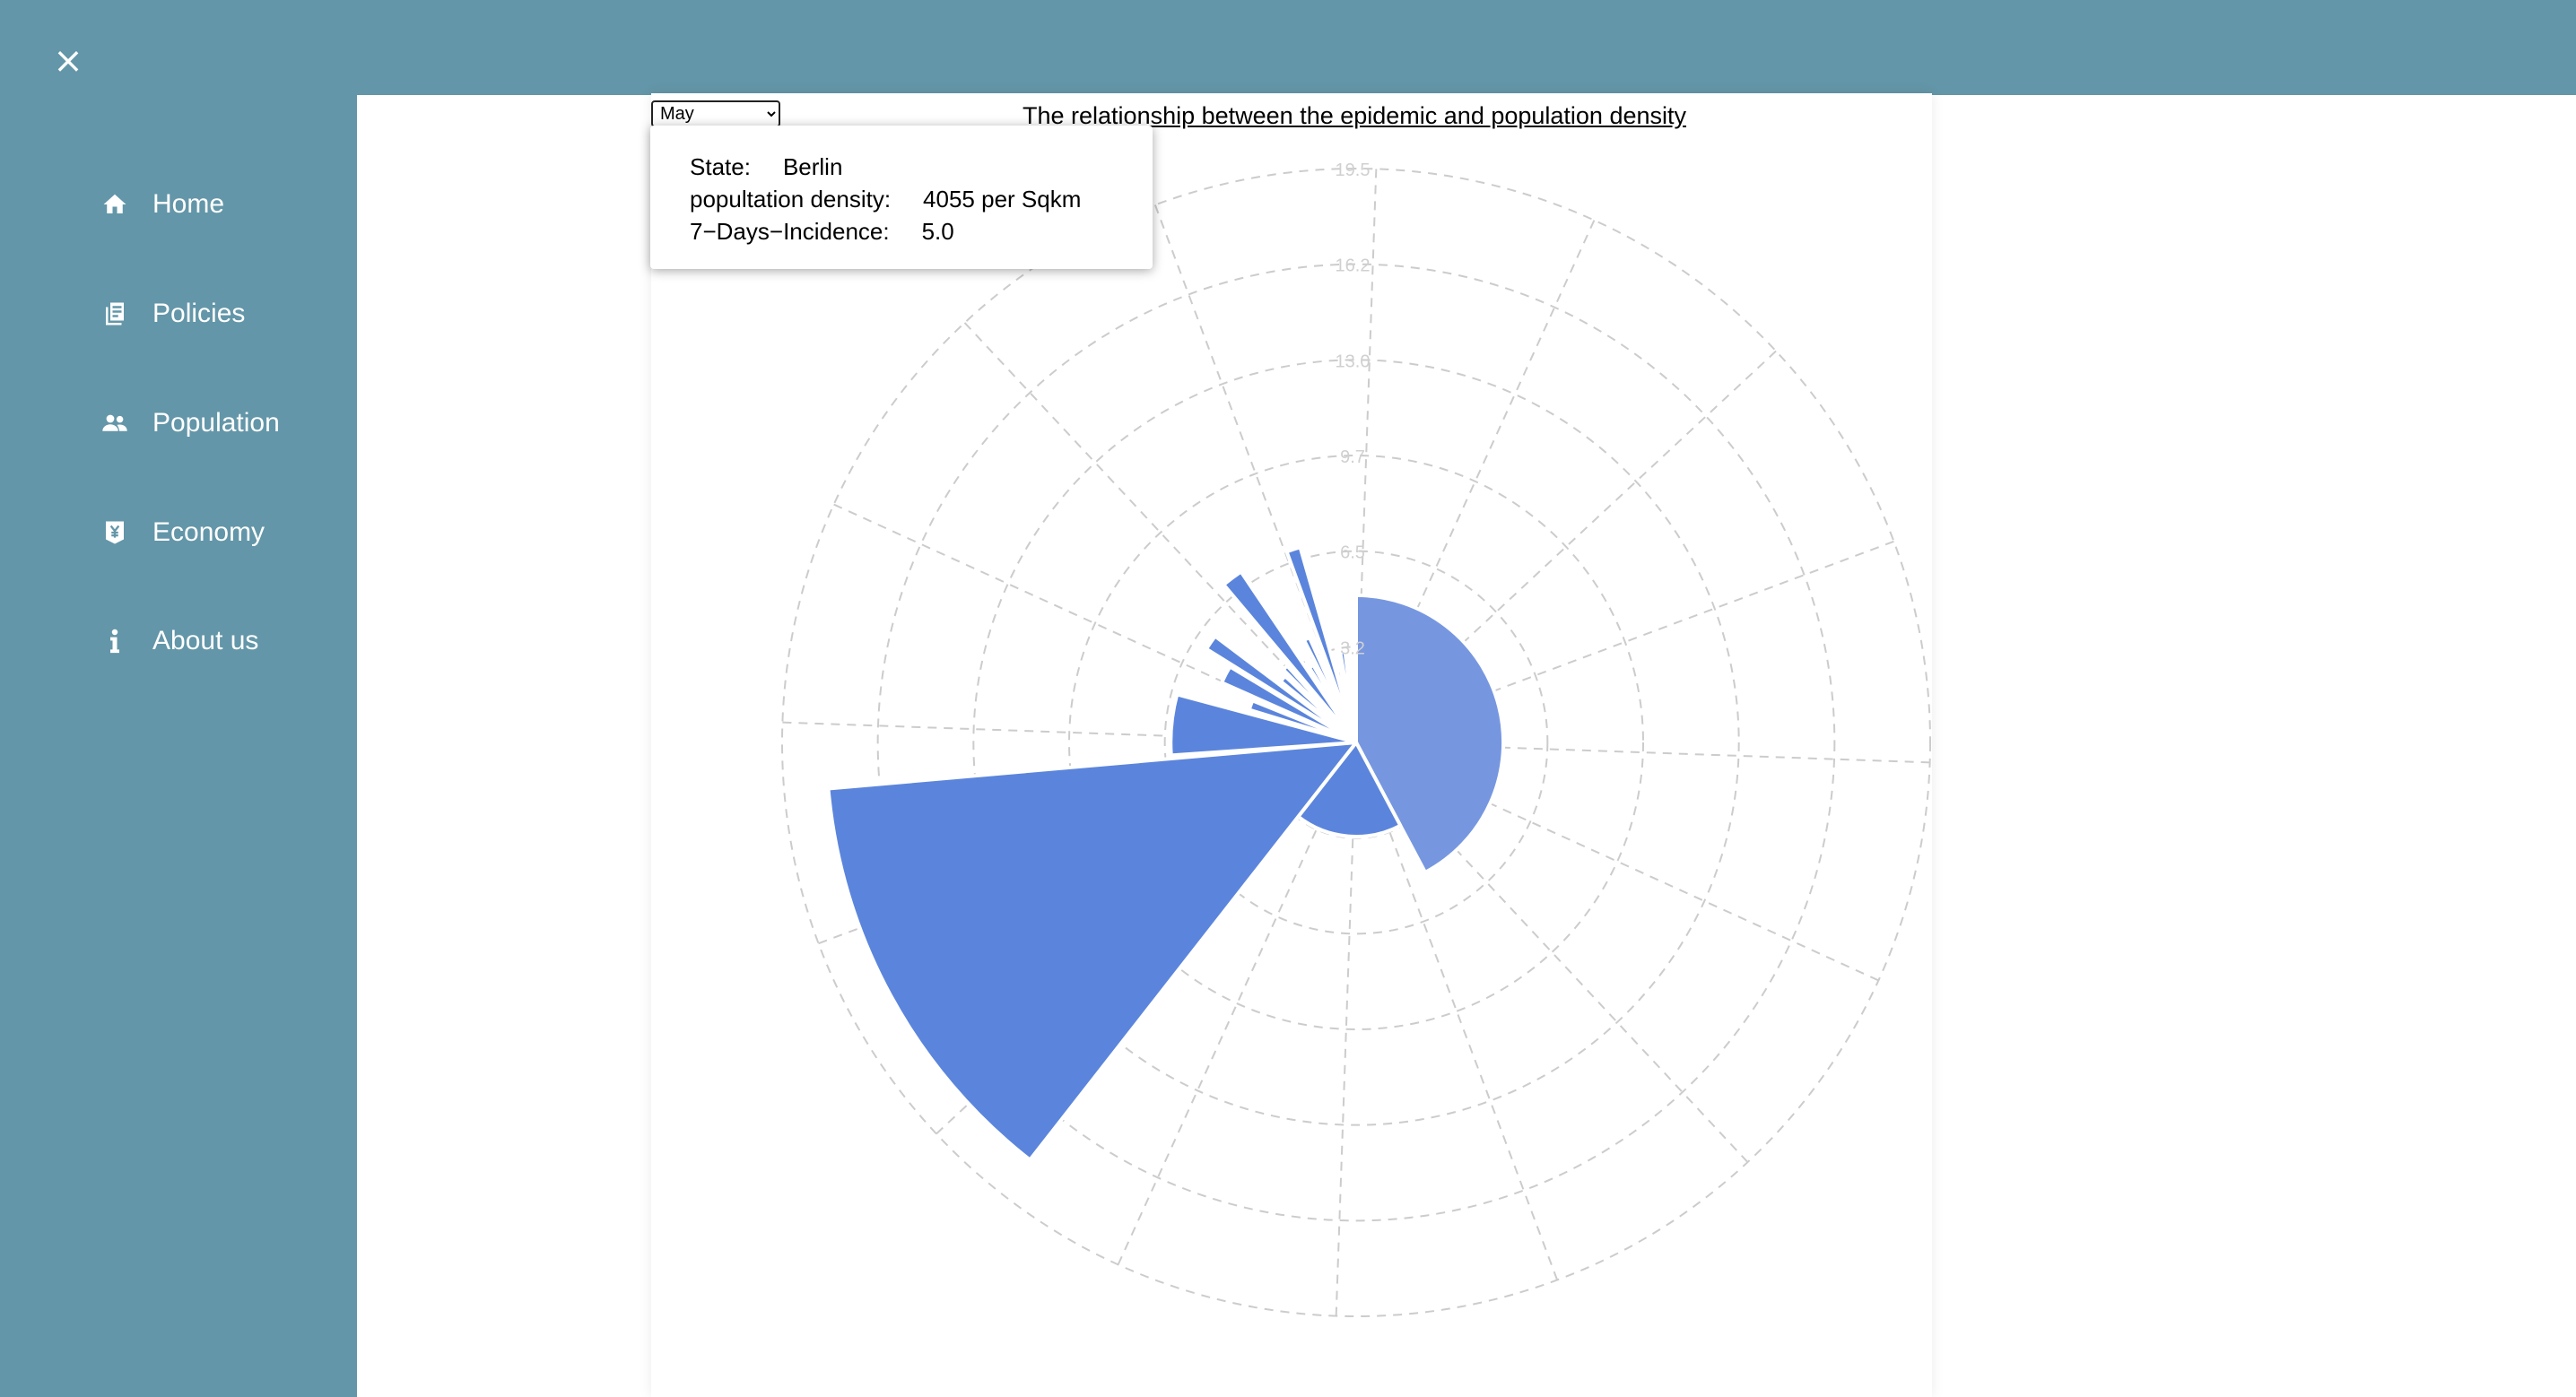  What do you see at coordinates (199, 313) in the screenshot?
I see `sidebar-item-label: Policies` at bounding box center [199, 313].